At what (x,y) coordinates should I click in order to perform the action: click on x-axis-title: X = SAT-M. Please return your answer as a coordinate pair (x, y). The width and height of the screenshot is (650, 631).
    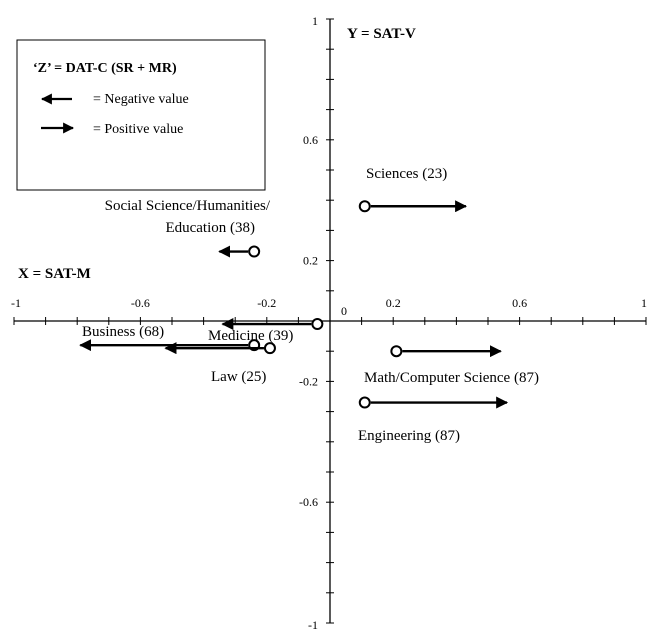
    Looking at the image, I should click on (54, 274).